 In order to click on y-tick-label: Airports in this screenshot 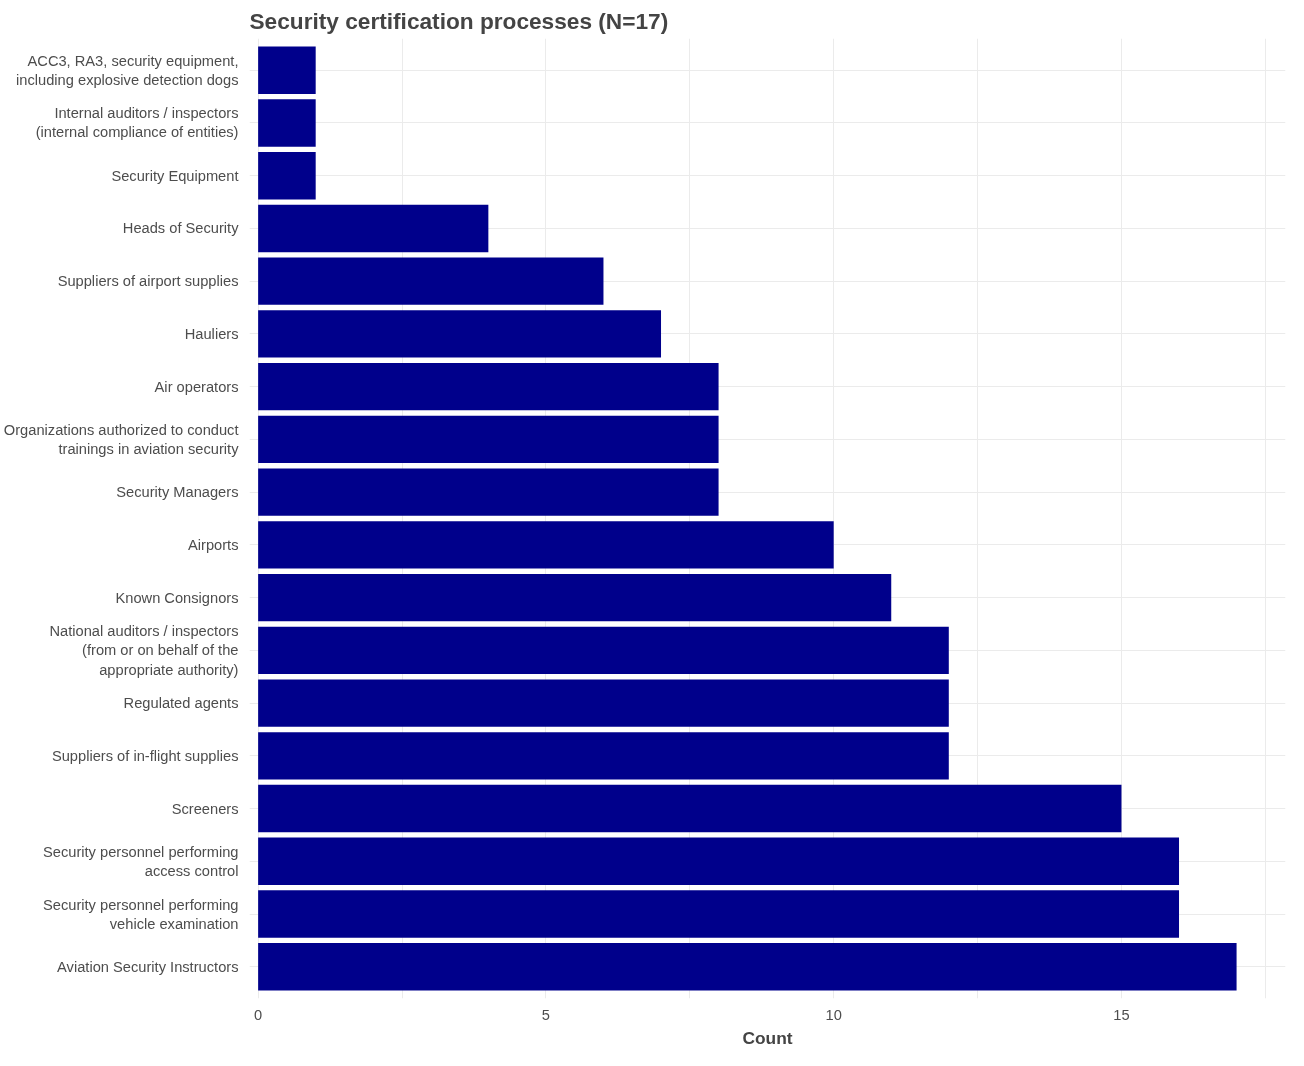, I will do `click(213, 544)`.